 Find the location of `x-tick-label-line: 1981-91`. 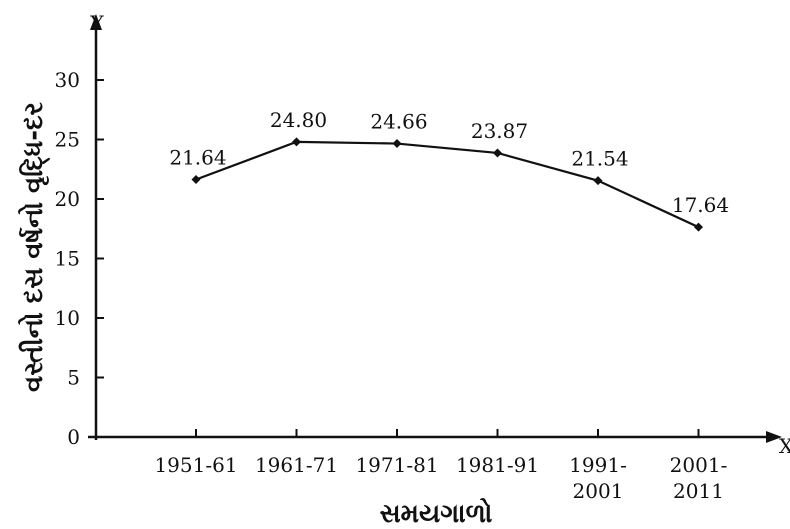

x-tick-label-line: 1981-91 is located at coordinates (497, 465).